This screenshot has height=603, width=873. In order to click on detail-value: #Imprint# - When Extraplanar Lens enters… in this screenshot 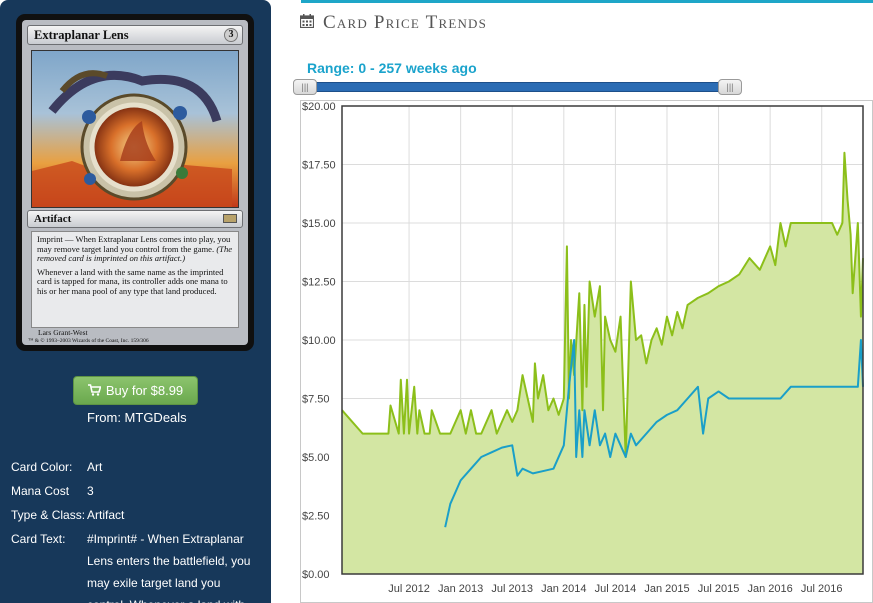, I will do `click(169, 567)`.